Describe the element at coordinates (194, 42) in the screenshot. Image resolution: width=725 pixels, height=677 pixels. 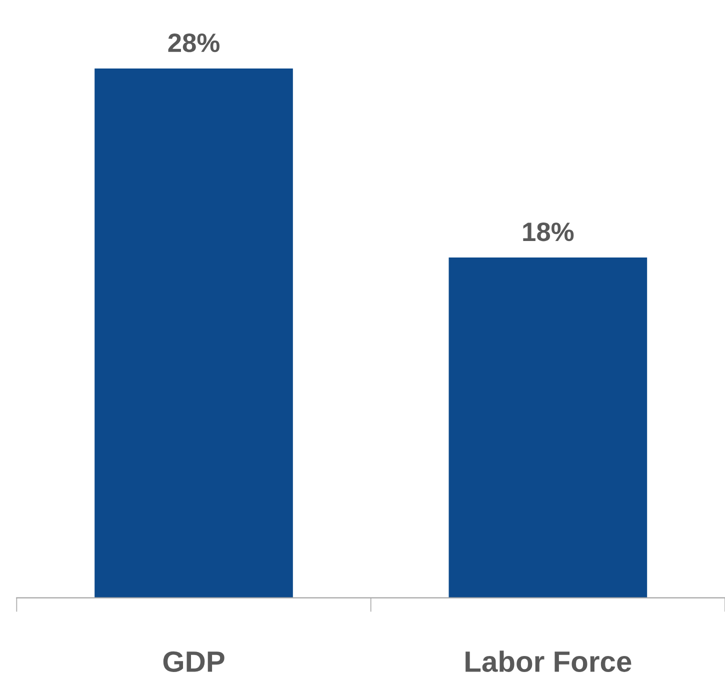
I see `data-label: 28%` at that location.